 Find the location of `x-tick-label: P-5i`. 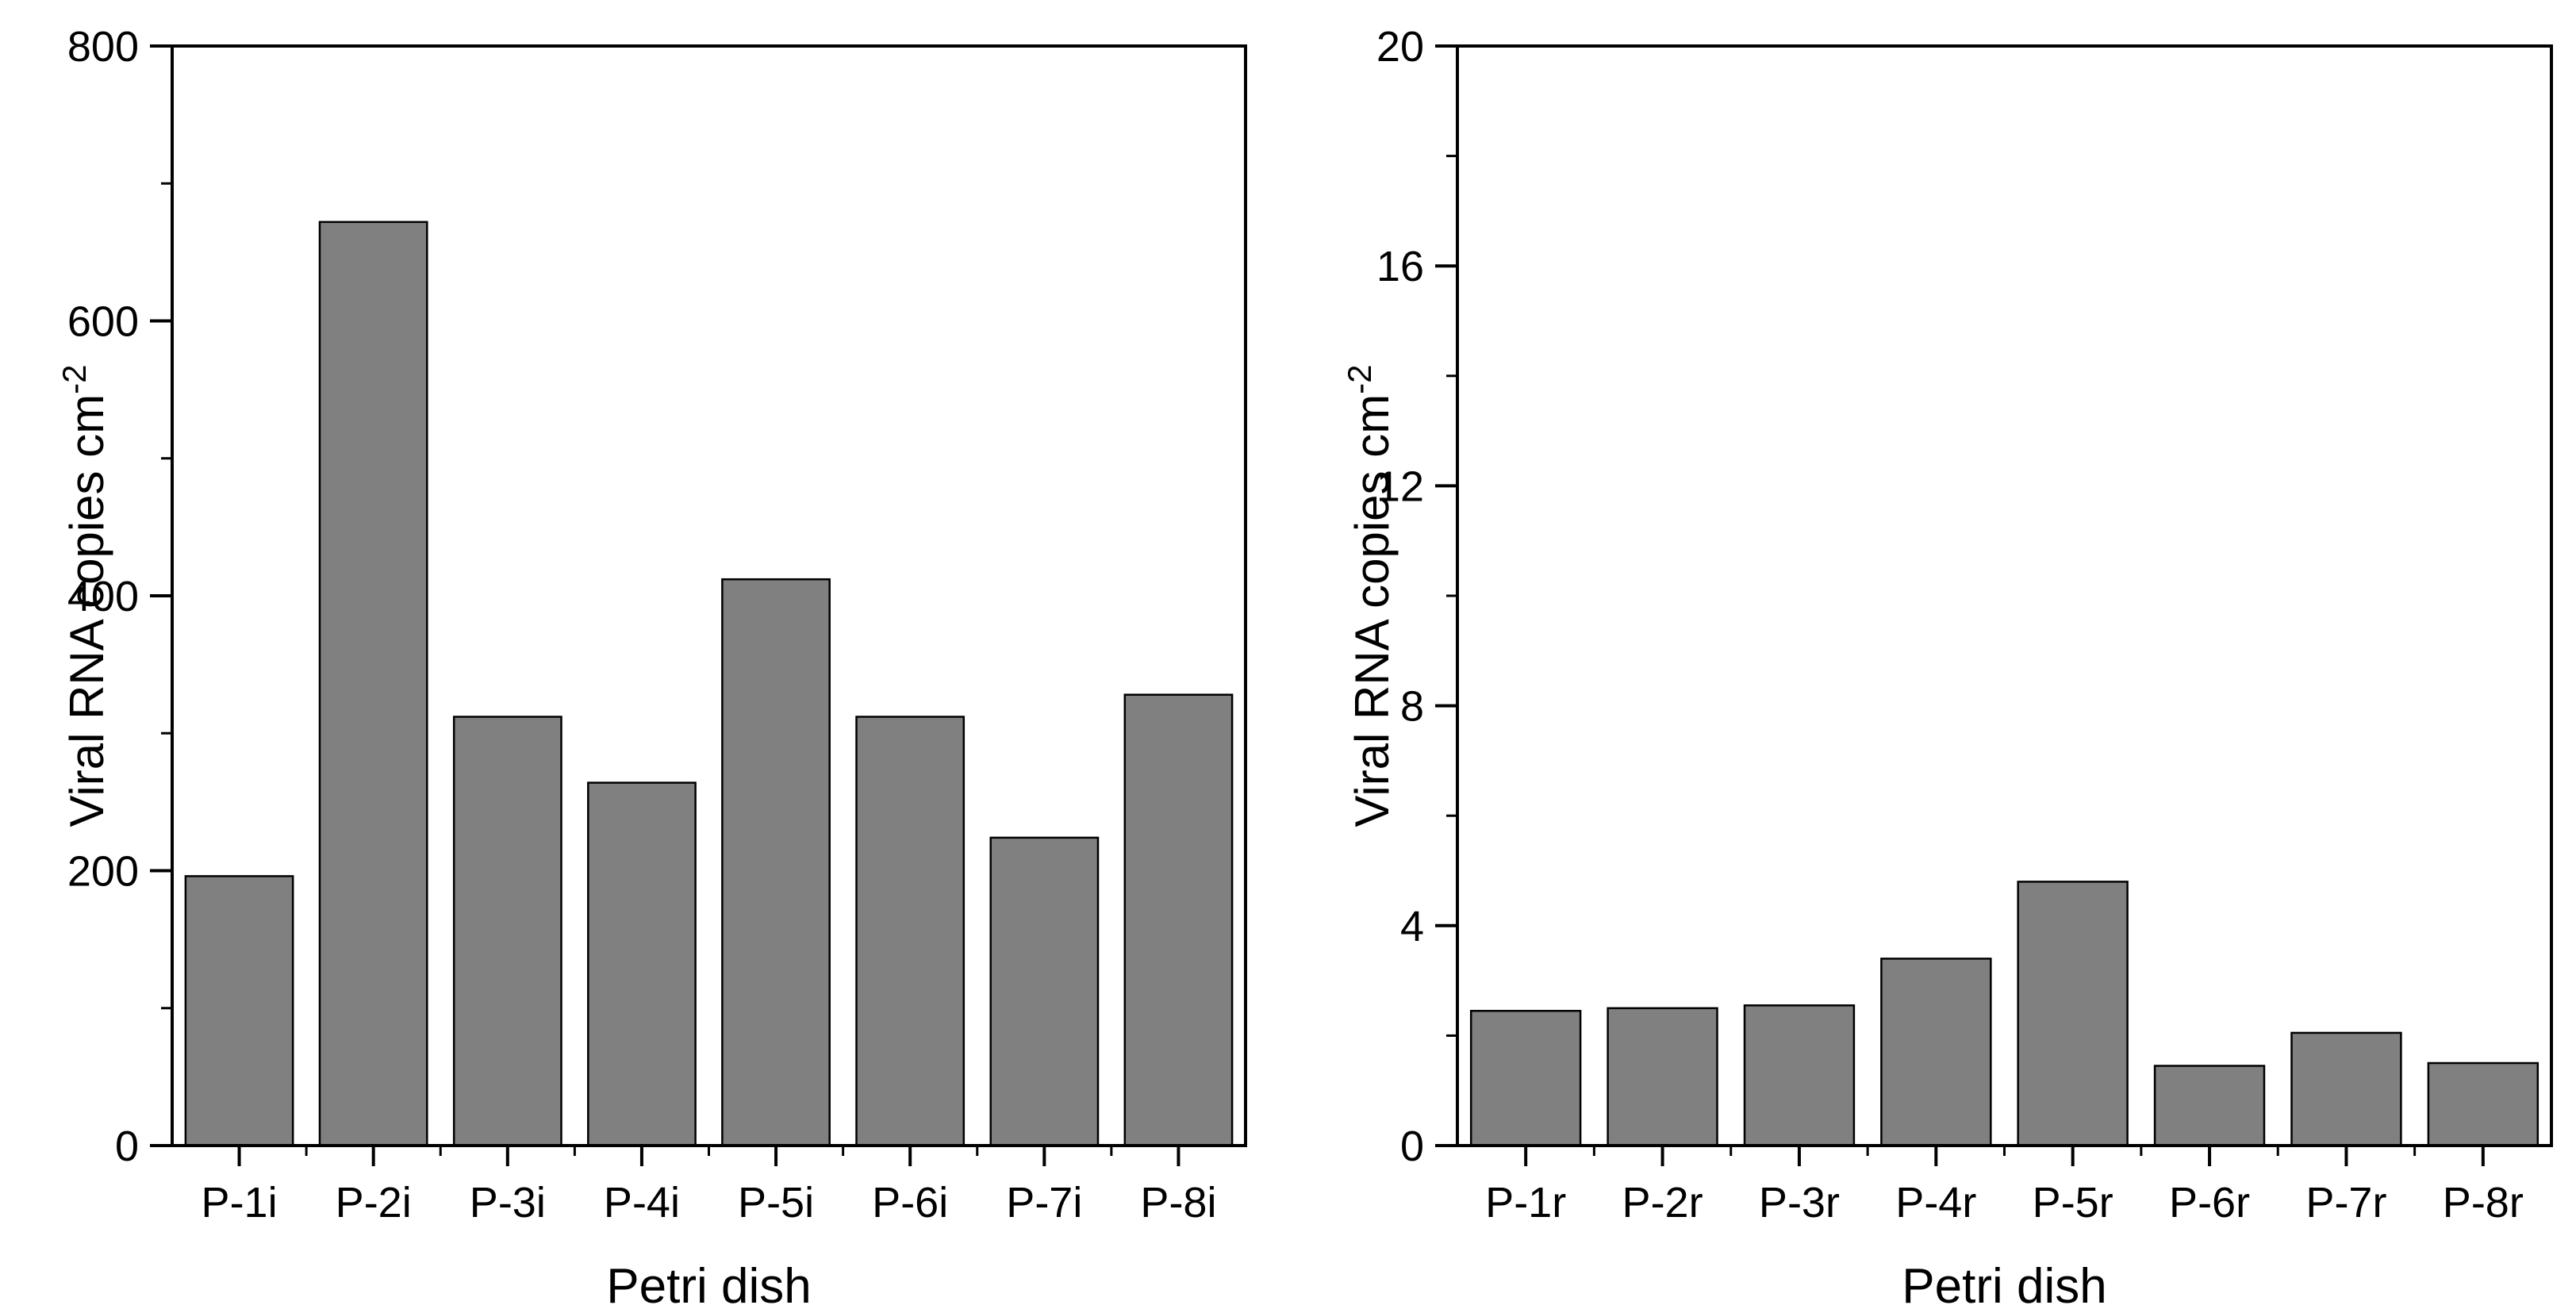

x-tick-label: P-5i is located at coordinates (776, 1202).